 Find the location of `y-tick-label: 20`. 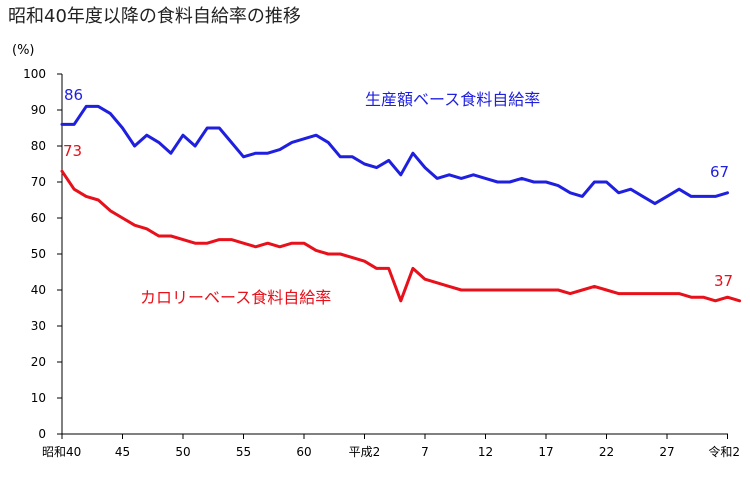

y-tick-label: 20 is located at coordinates (38, 362).